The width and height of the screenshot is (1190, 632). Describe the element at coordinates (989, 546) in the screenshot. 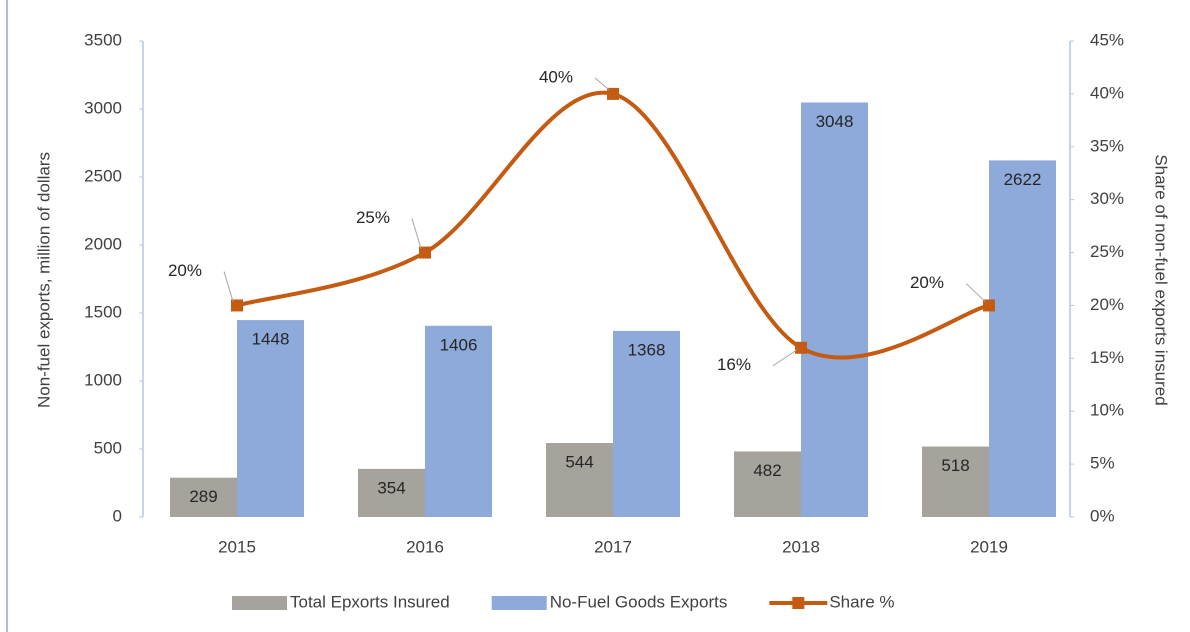

I see `x-tick-label: 2019` at that location.